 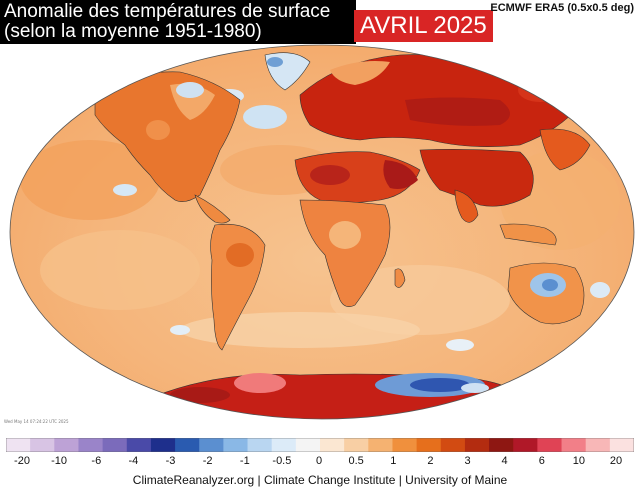 What do you see at coordinates (22, 461) in the screenshot?
I see `colorbar-tick-label: -20` at bounding box center [22, 461].